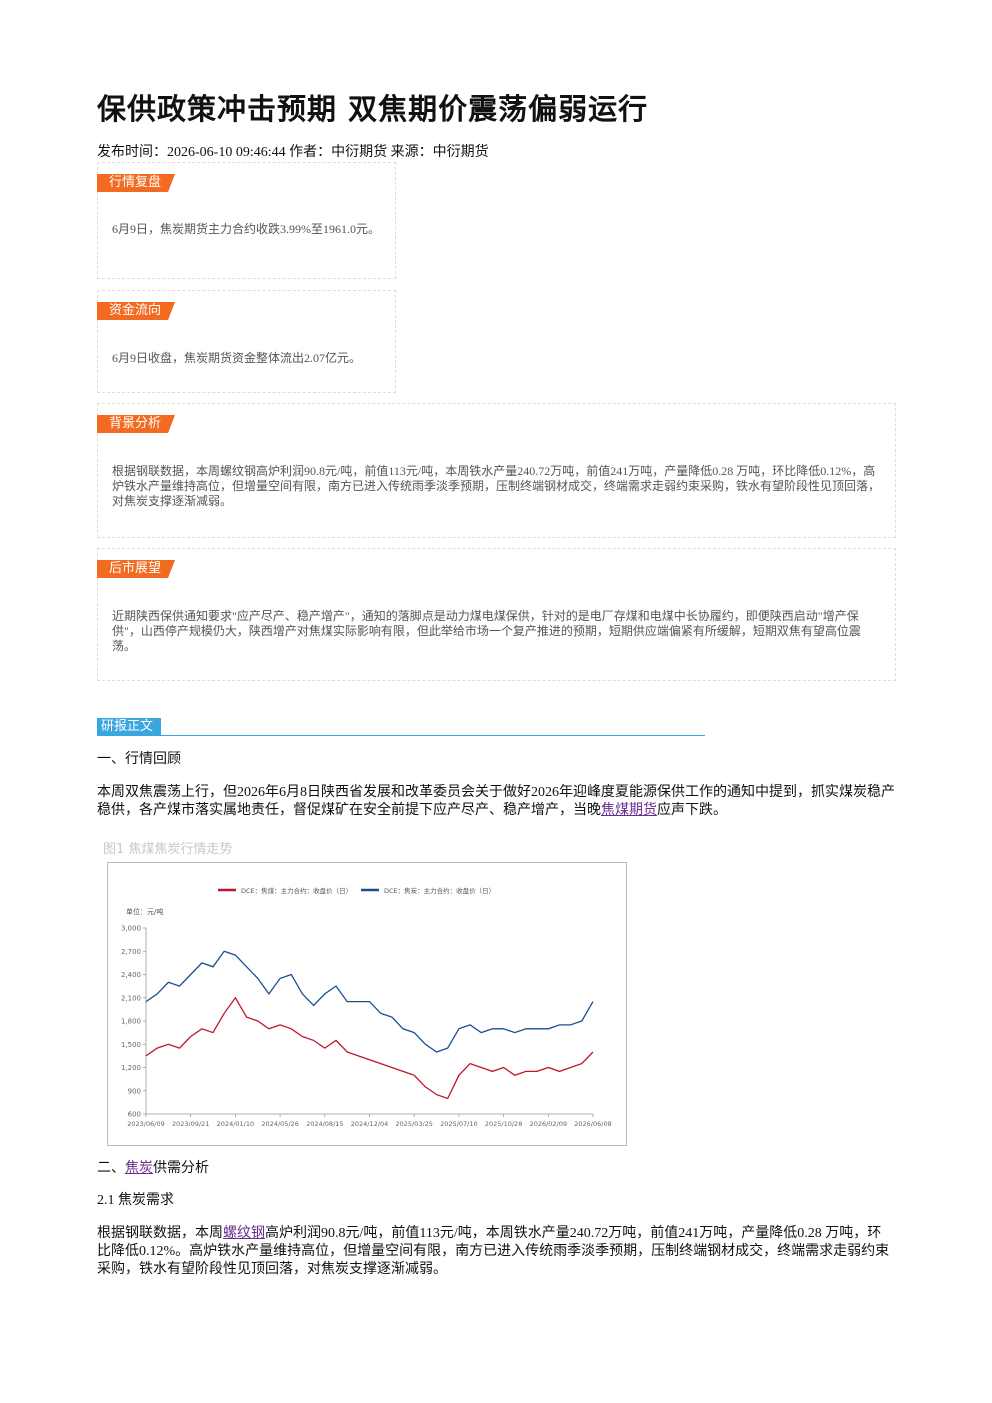 This screenshot has height=1403, width=992. What do you see at coordinates (129, 727) in the screenshot?
I see `section-tag: 研报正文` at bounding box center [129, 727].